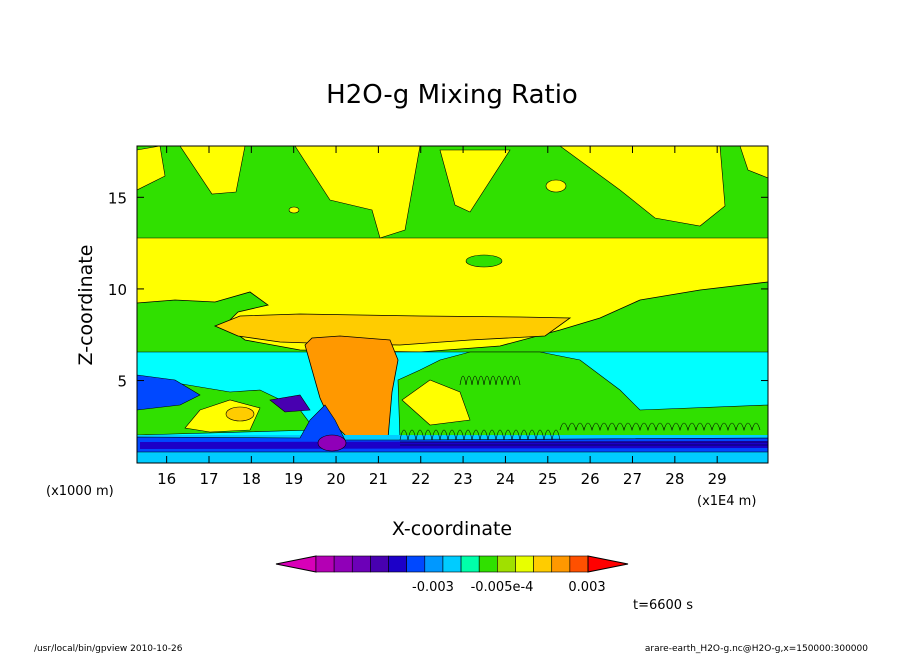  Describe the element at coordinates (463, 479) in the screenshot. I see `x-tick-label: 23` at that location.